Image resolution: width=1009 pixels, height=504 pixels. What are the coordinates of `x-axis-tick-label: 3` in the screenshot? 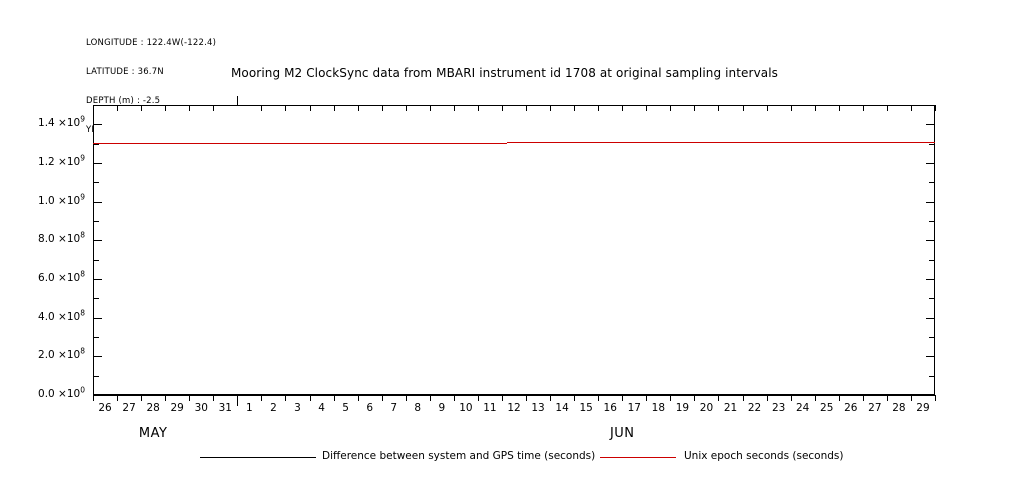 It's located at (297, 408).